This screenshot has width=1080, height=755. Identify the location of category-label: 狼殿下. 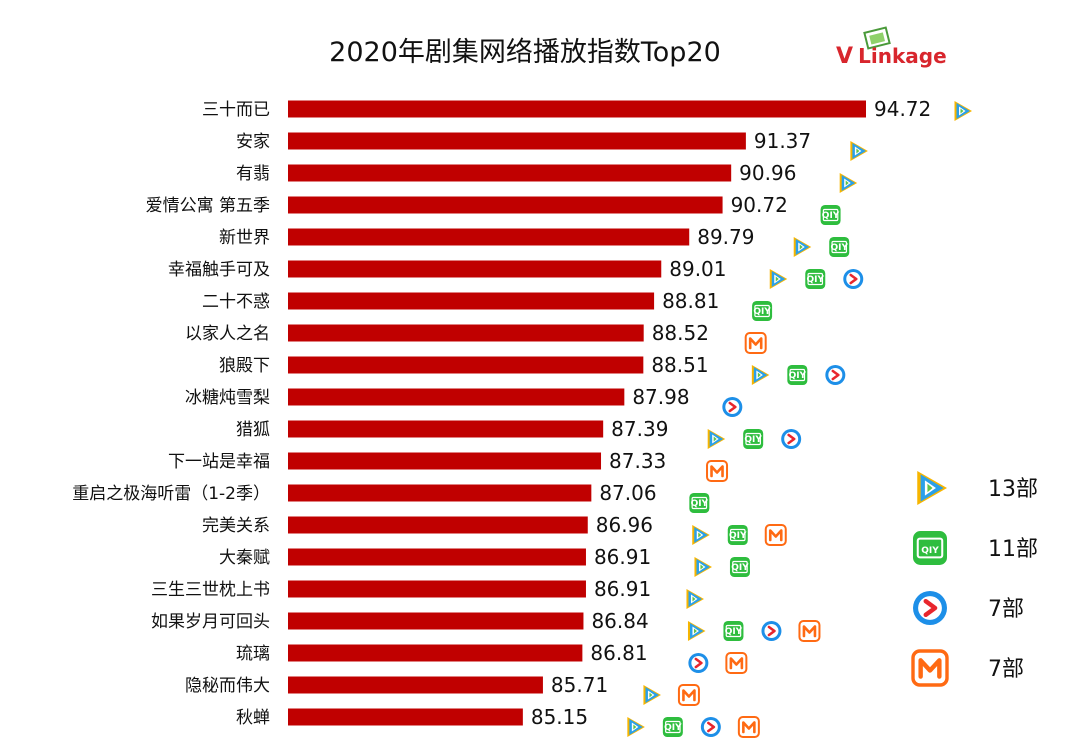
(244, 366).